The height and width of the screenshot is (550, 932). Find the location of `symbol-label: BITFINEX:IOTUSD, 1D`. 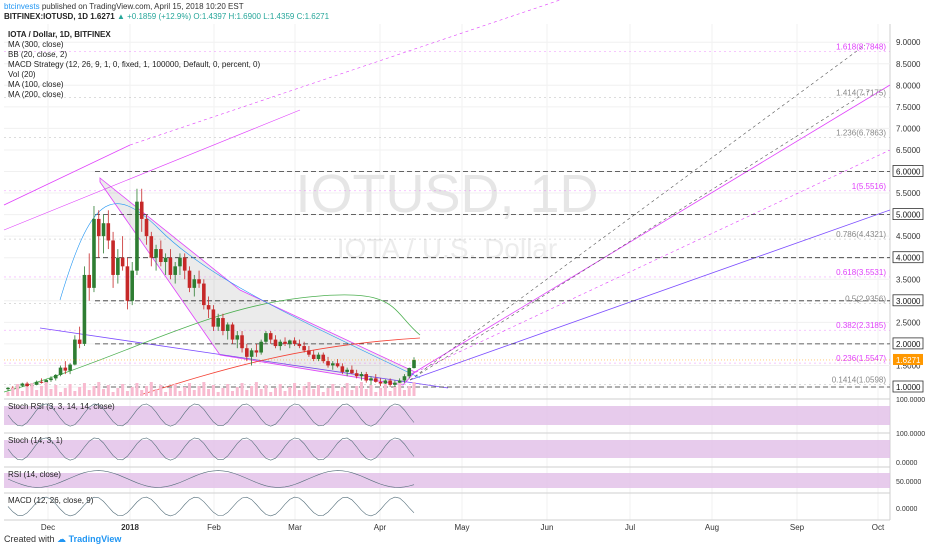

symbol-label: BITFINEX:IOTUSD, 1D is located at coordinates (46, 16).